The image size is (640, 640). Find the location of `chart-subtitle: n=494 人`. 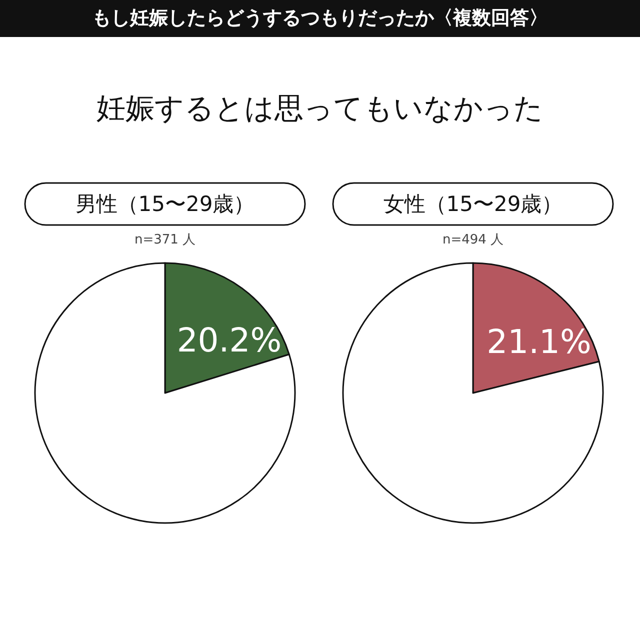

chart-subtitle: n=494 人 is located at coordinates (473, 240).